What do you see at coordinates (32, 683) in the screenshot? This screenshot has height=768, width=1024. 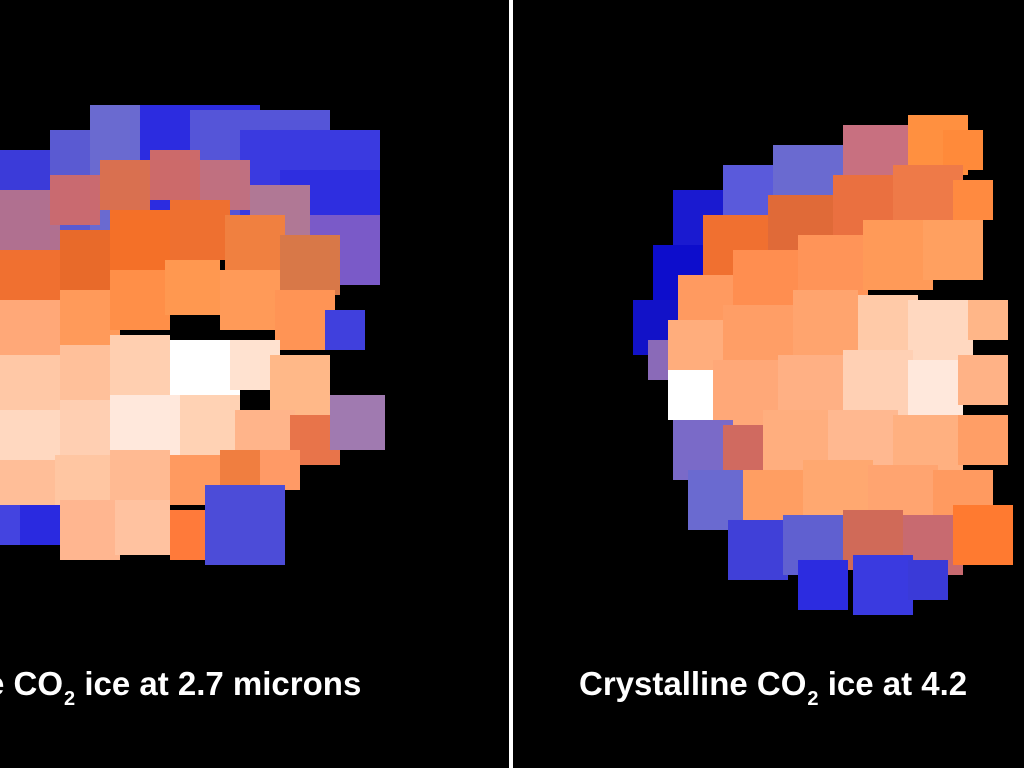 I see `left-caption-pre: e CO` at bounding box center [32, 683].